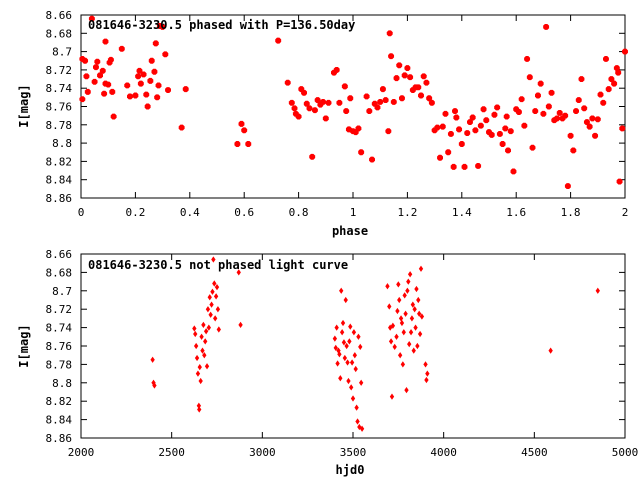 The width and height of the screenshot is (640, 480). I want to click on phased-y-tick-label: 8.74, so click(59, 88).